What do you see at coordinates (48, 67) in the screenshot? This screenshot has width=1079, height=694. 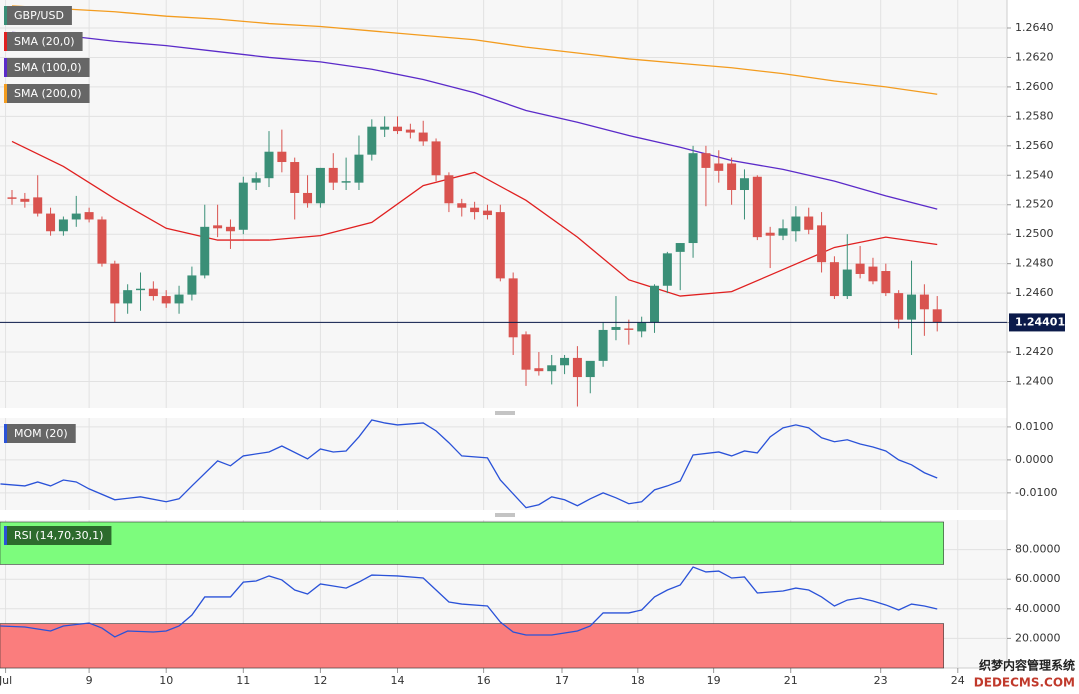 I see `legend-label: SMA (100,0)` at bounding box center [48, 67].